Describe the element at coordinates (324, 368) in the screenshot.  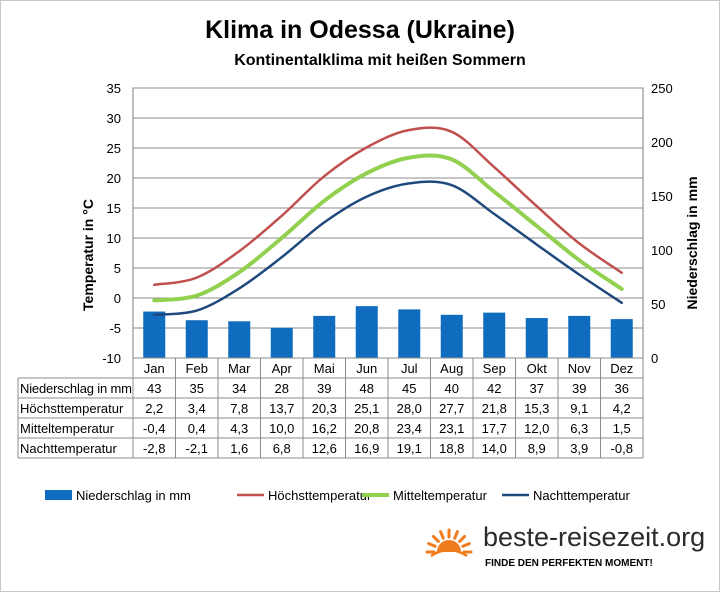
I see `x-tick-label: Mai` at that location.